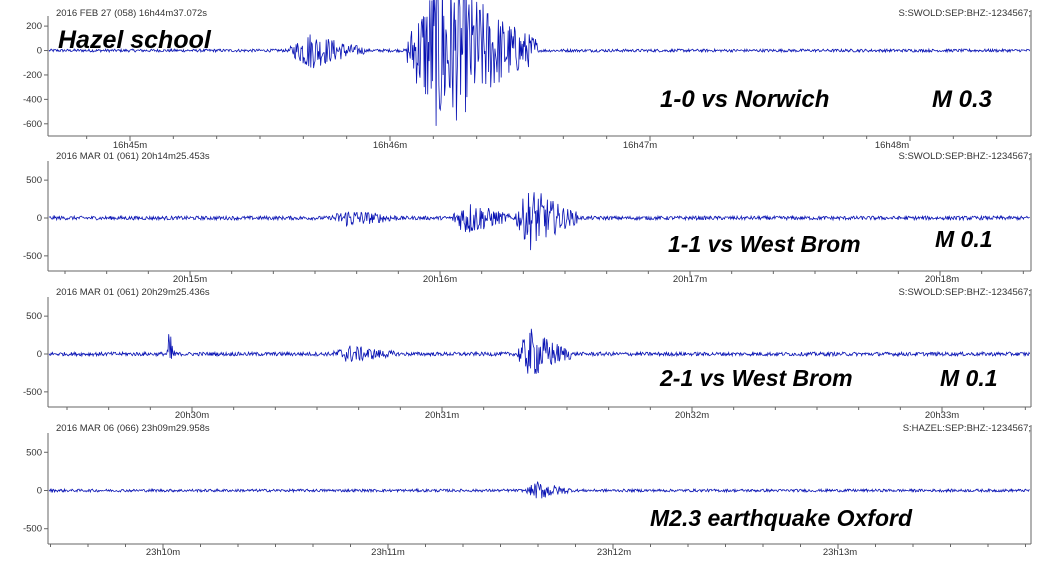  Describe the element at coordinates (388, 552) in the screenshot. I see `x-tick-label: 23h11m` at that location.